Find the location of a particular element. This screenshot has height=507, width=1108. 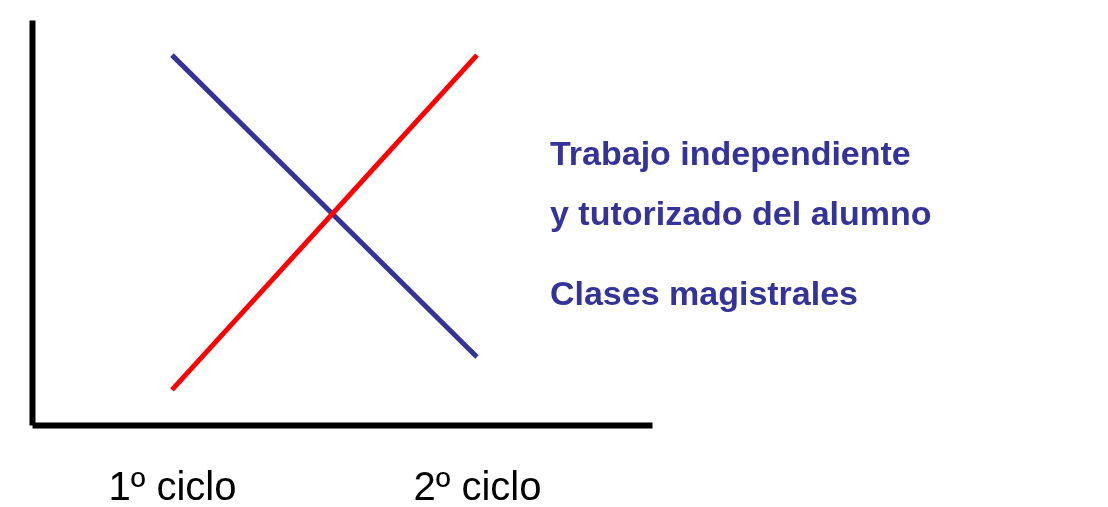

text: Trabajo independiente y tutorizado del alumno is located at coordinates (740, 183).